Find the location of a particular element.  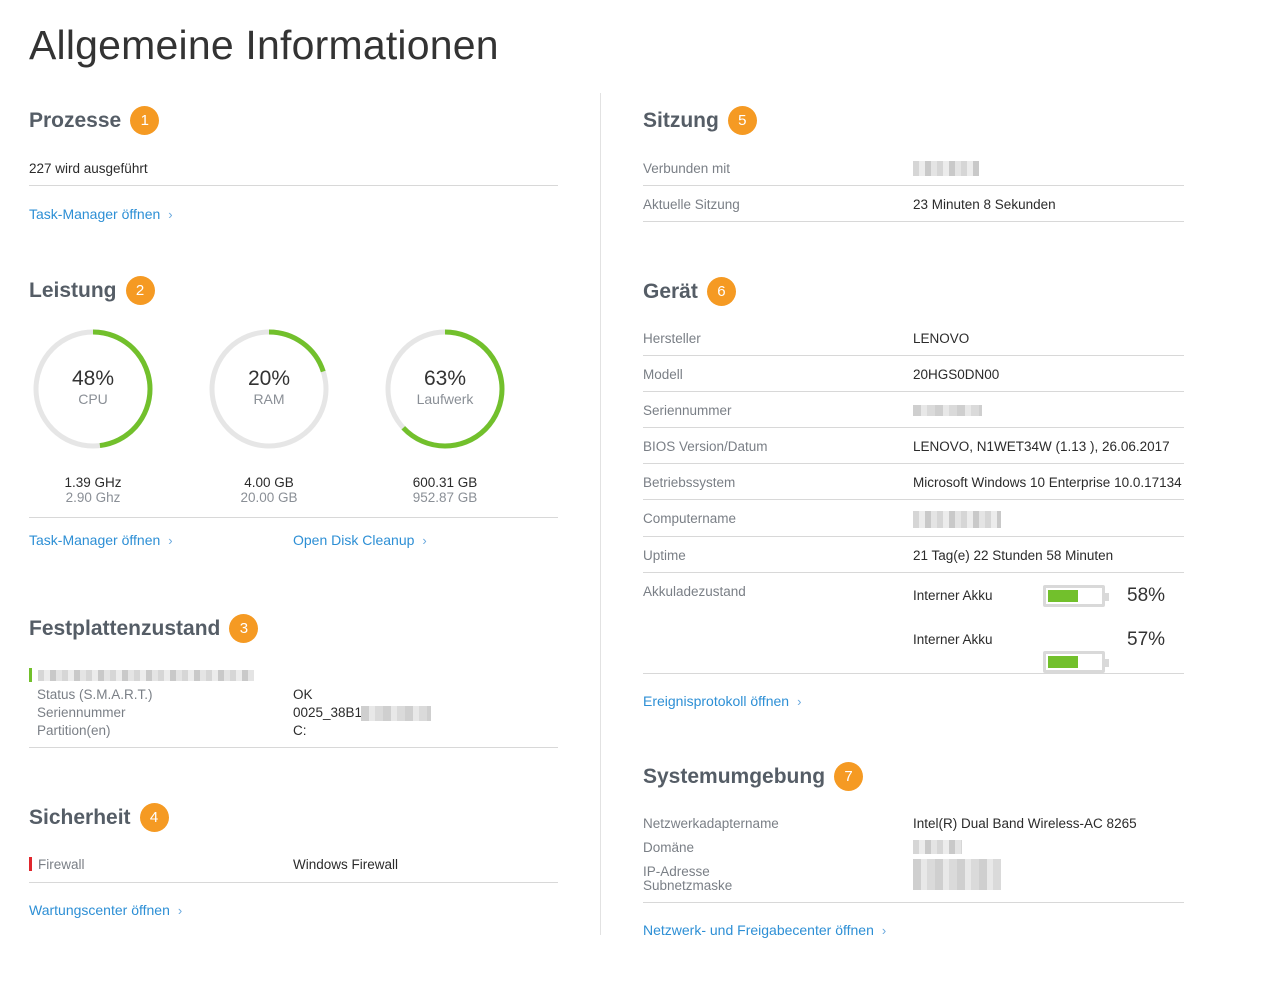

task-manager-link: Task-Manager öffnen › is located at coordinates (101, 214).